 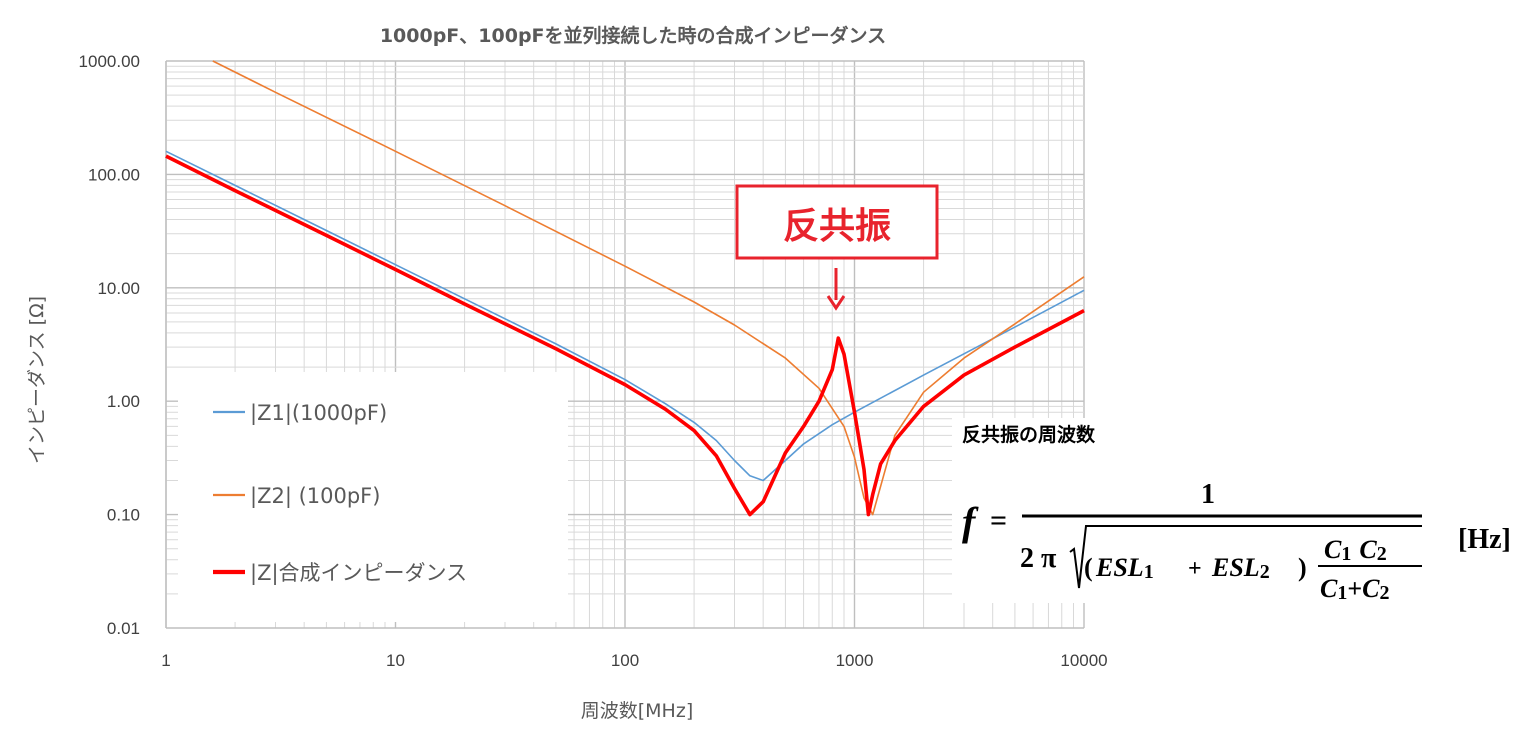 I want to click on x-tick-label: 10000, so click(x=1083, y=660).